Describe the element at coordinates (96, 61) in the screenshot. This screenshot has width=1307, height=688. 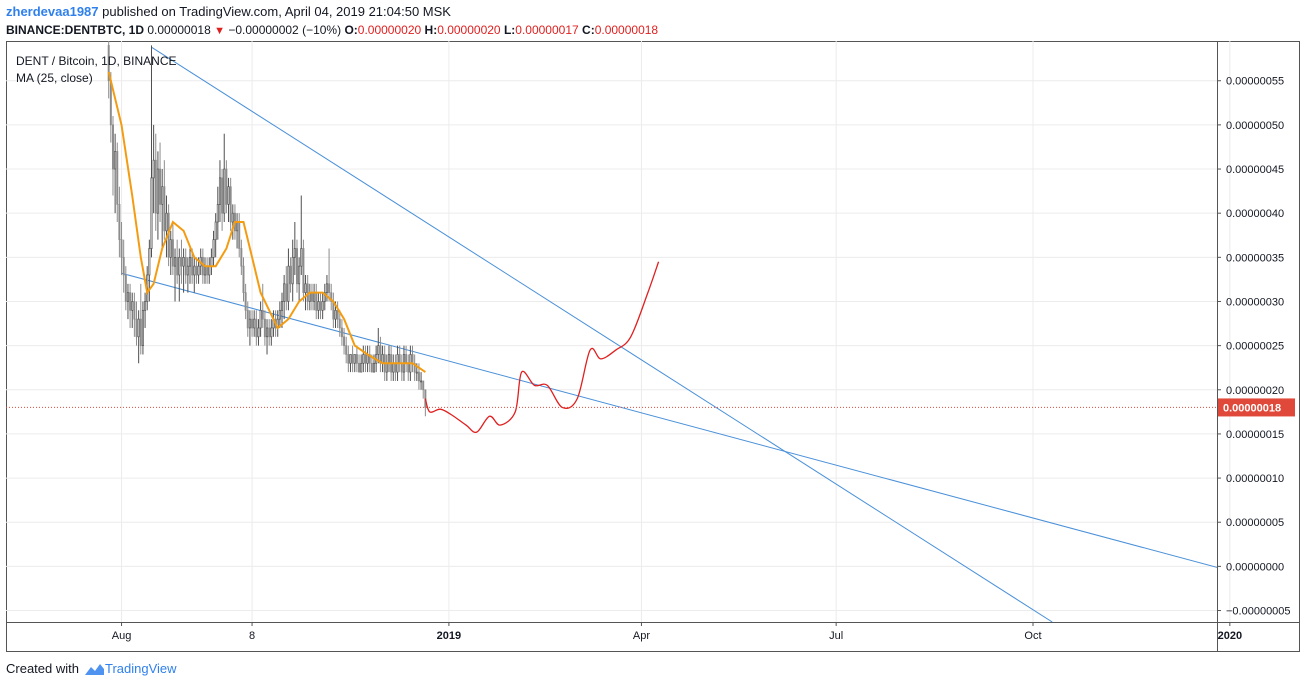
I see `legend-symbol-title: DENT / Bitcoin, 1D, BINANCE` at that location.